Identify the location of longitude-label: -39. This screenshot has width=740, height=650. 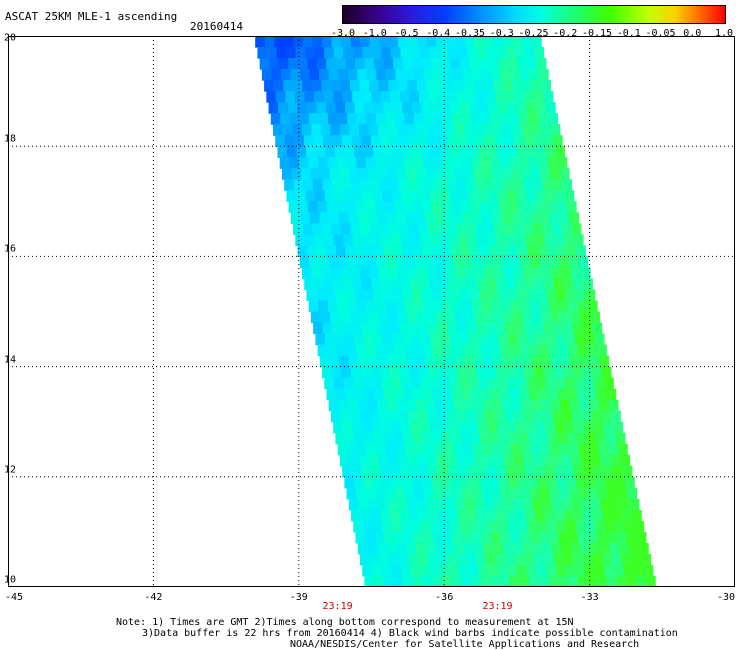
(298, 597).